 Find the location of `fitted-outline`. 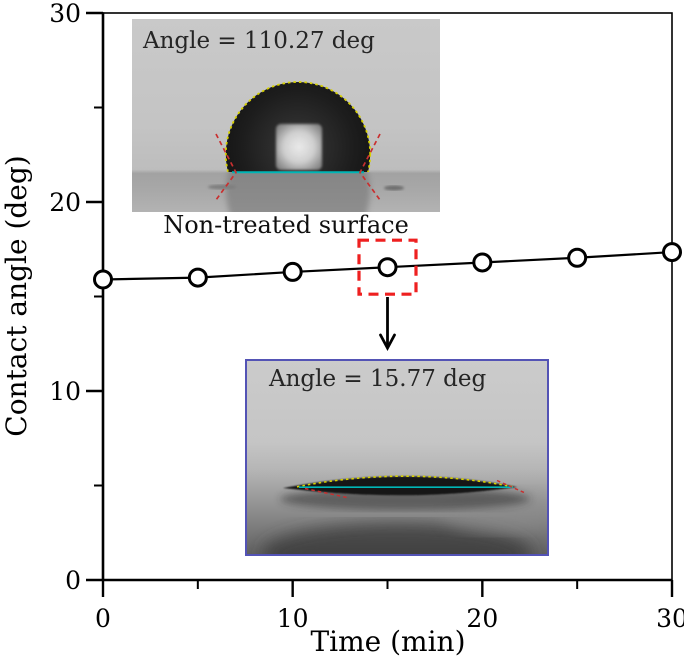

fitted-outline is located at coordinates (298, 126).